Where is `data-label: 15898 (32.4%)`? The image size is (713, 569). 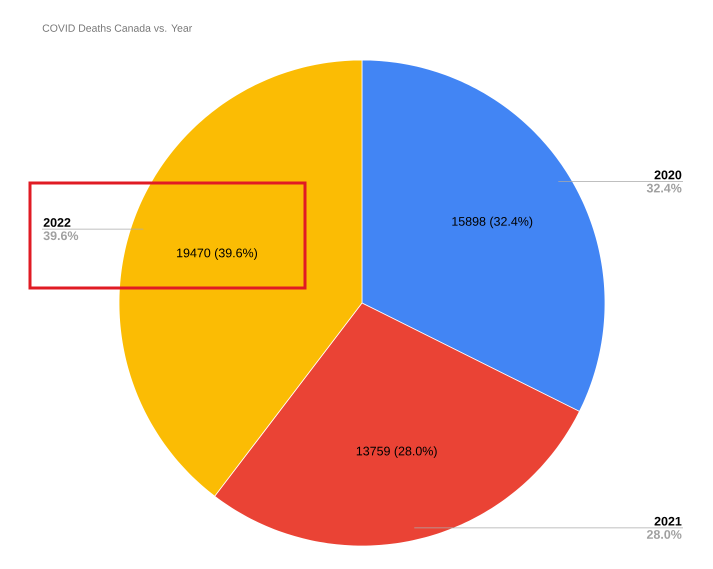
data-label: 15898 (32.4%) is located at coordinates (492, 222).